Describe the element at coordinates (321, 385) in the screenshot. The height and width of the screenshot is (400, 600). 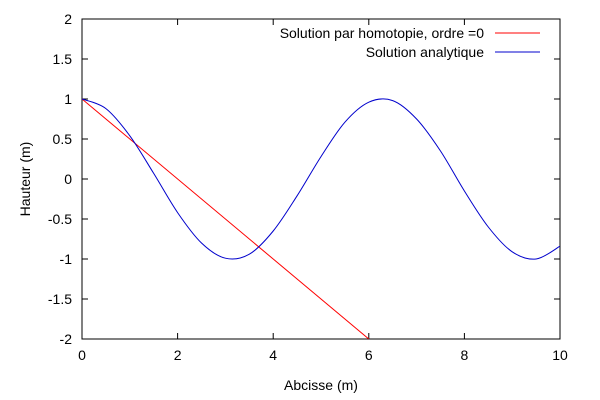
I see `x-axis-title: Abcisse (m)` at that location.